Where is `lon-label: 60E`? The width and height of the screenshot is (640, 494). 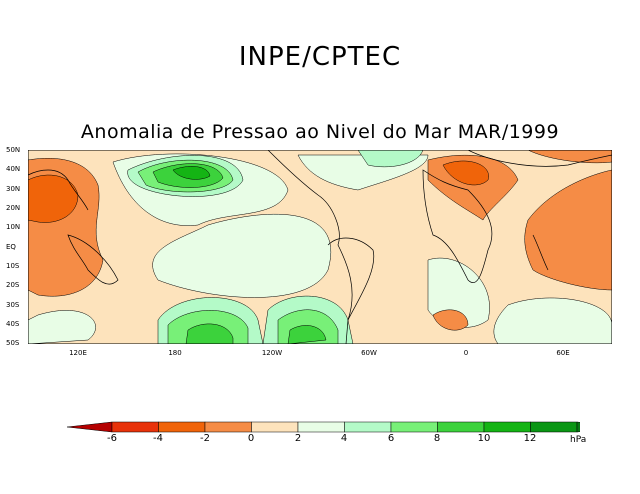
lon-label: 60E is located at coordinates (563, 353).